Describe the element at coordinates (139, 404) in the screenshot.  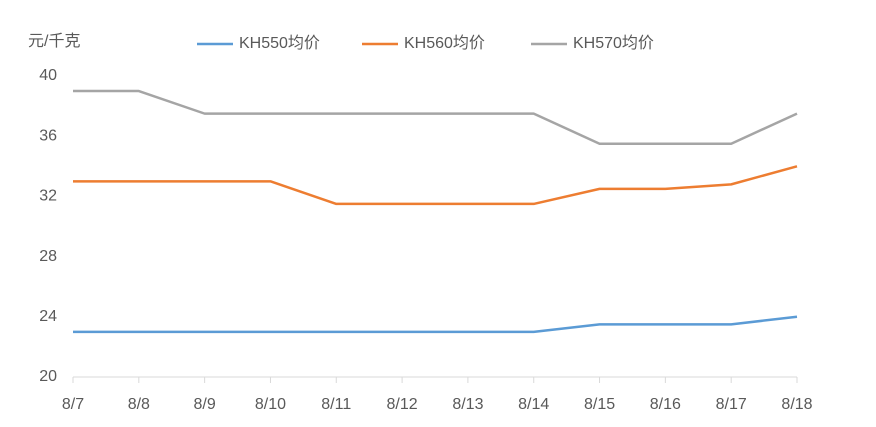
I see `x-tick-label: 8/8` at that location.